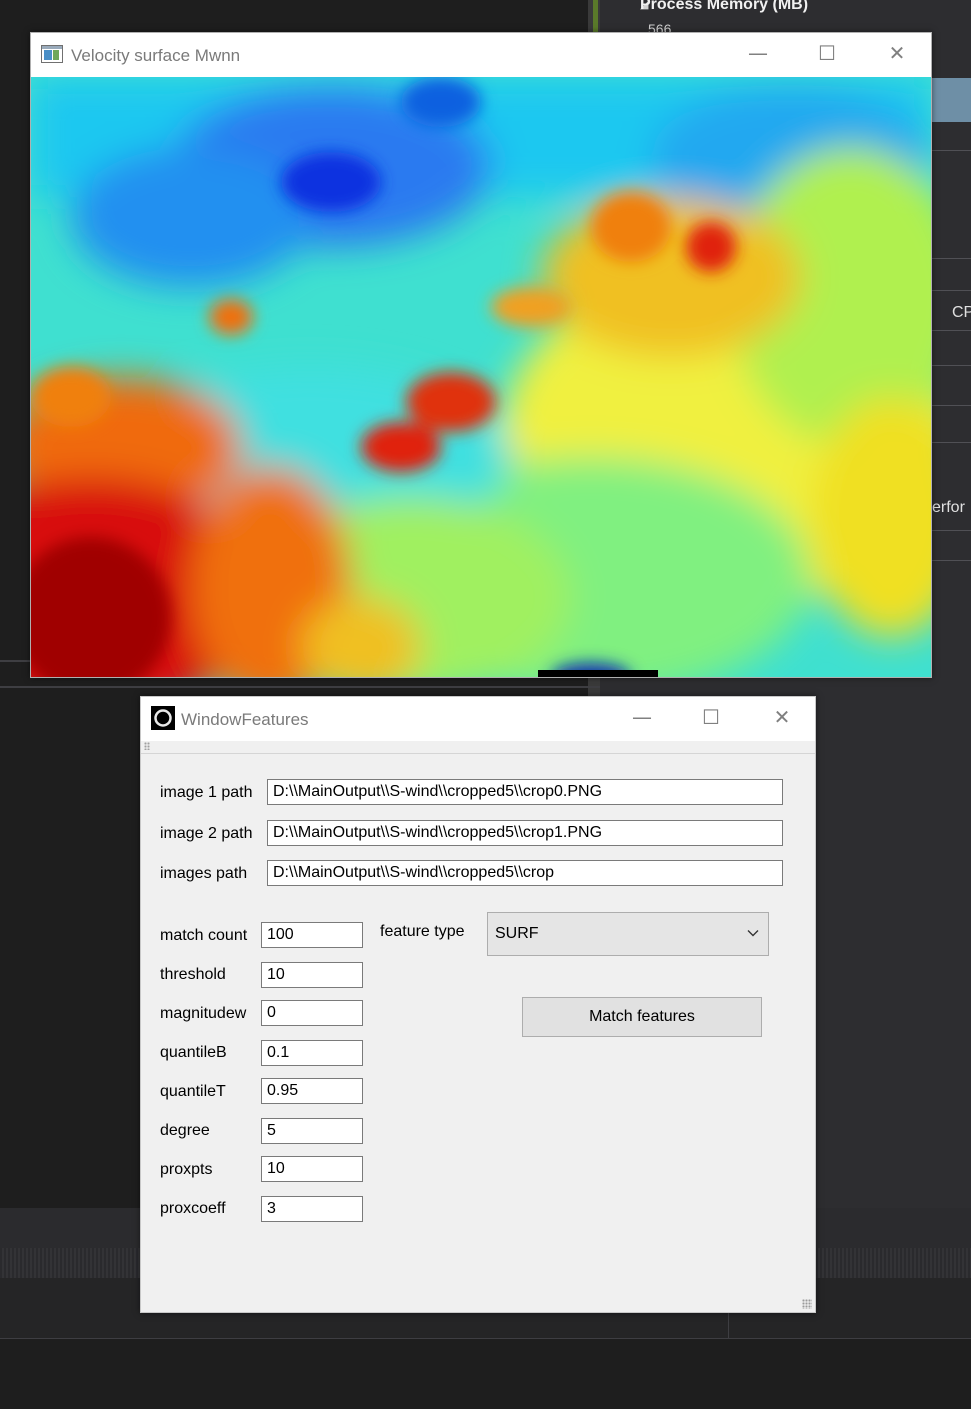  What do you see at coordinates (204, 935) in the screenshot?
I see `match-count-label: match count` at bounding box center [204, 935].